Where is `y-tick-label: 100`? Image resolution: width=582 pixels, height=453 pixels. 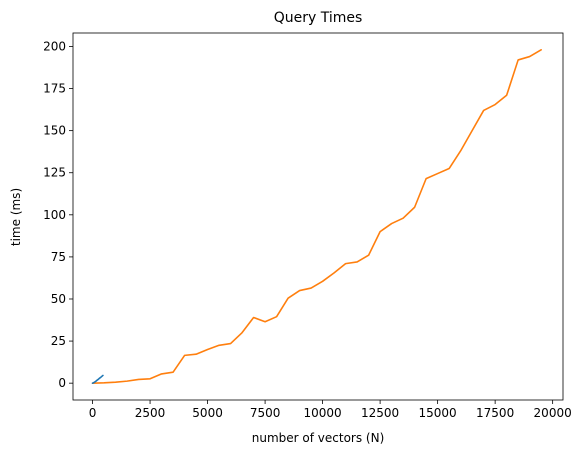
y-tick-label: 100 is located at coordinates (54, 215).